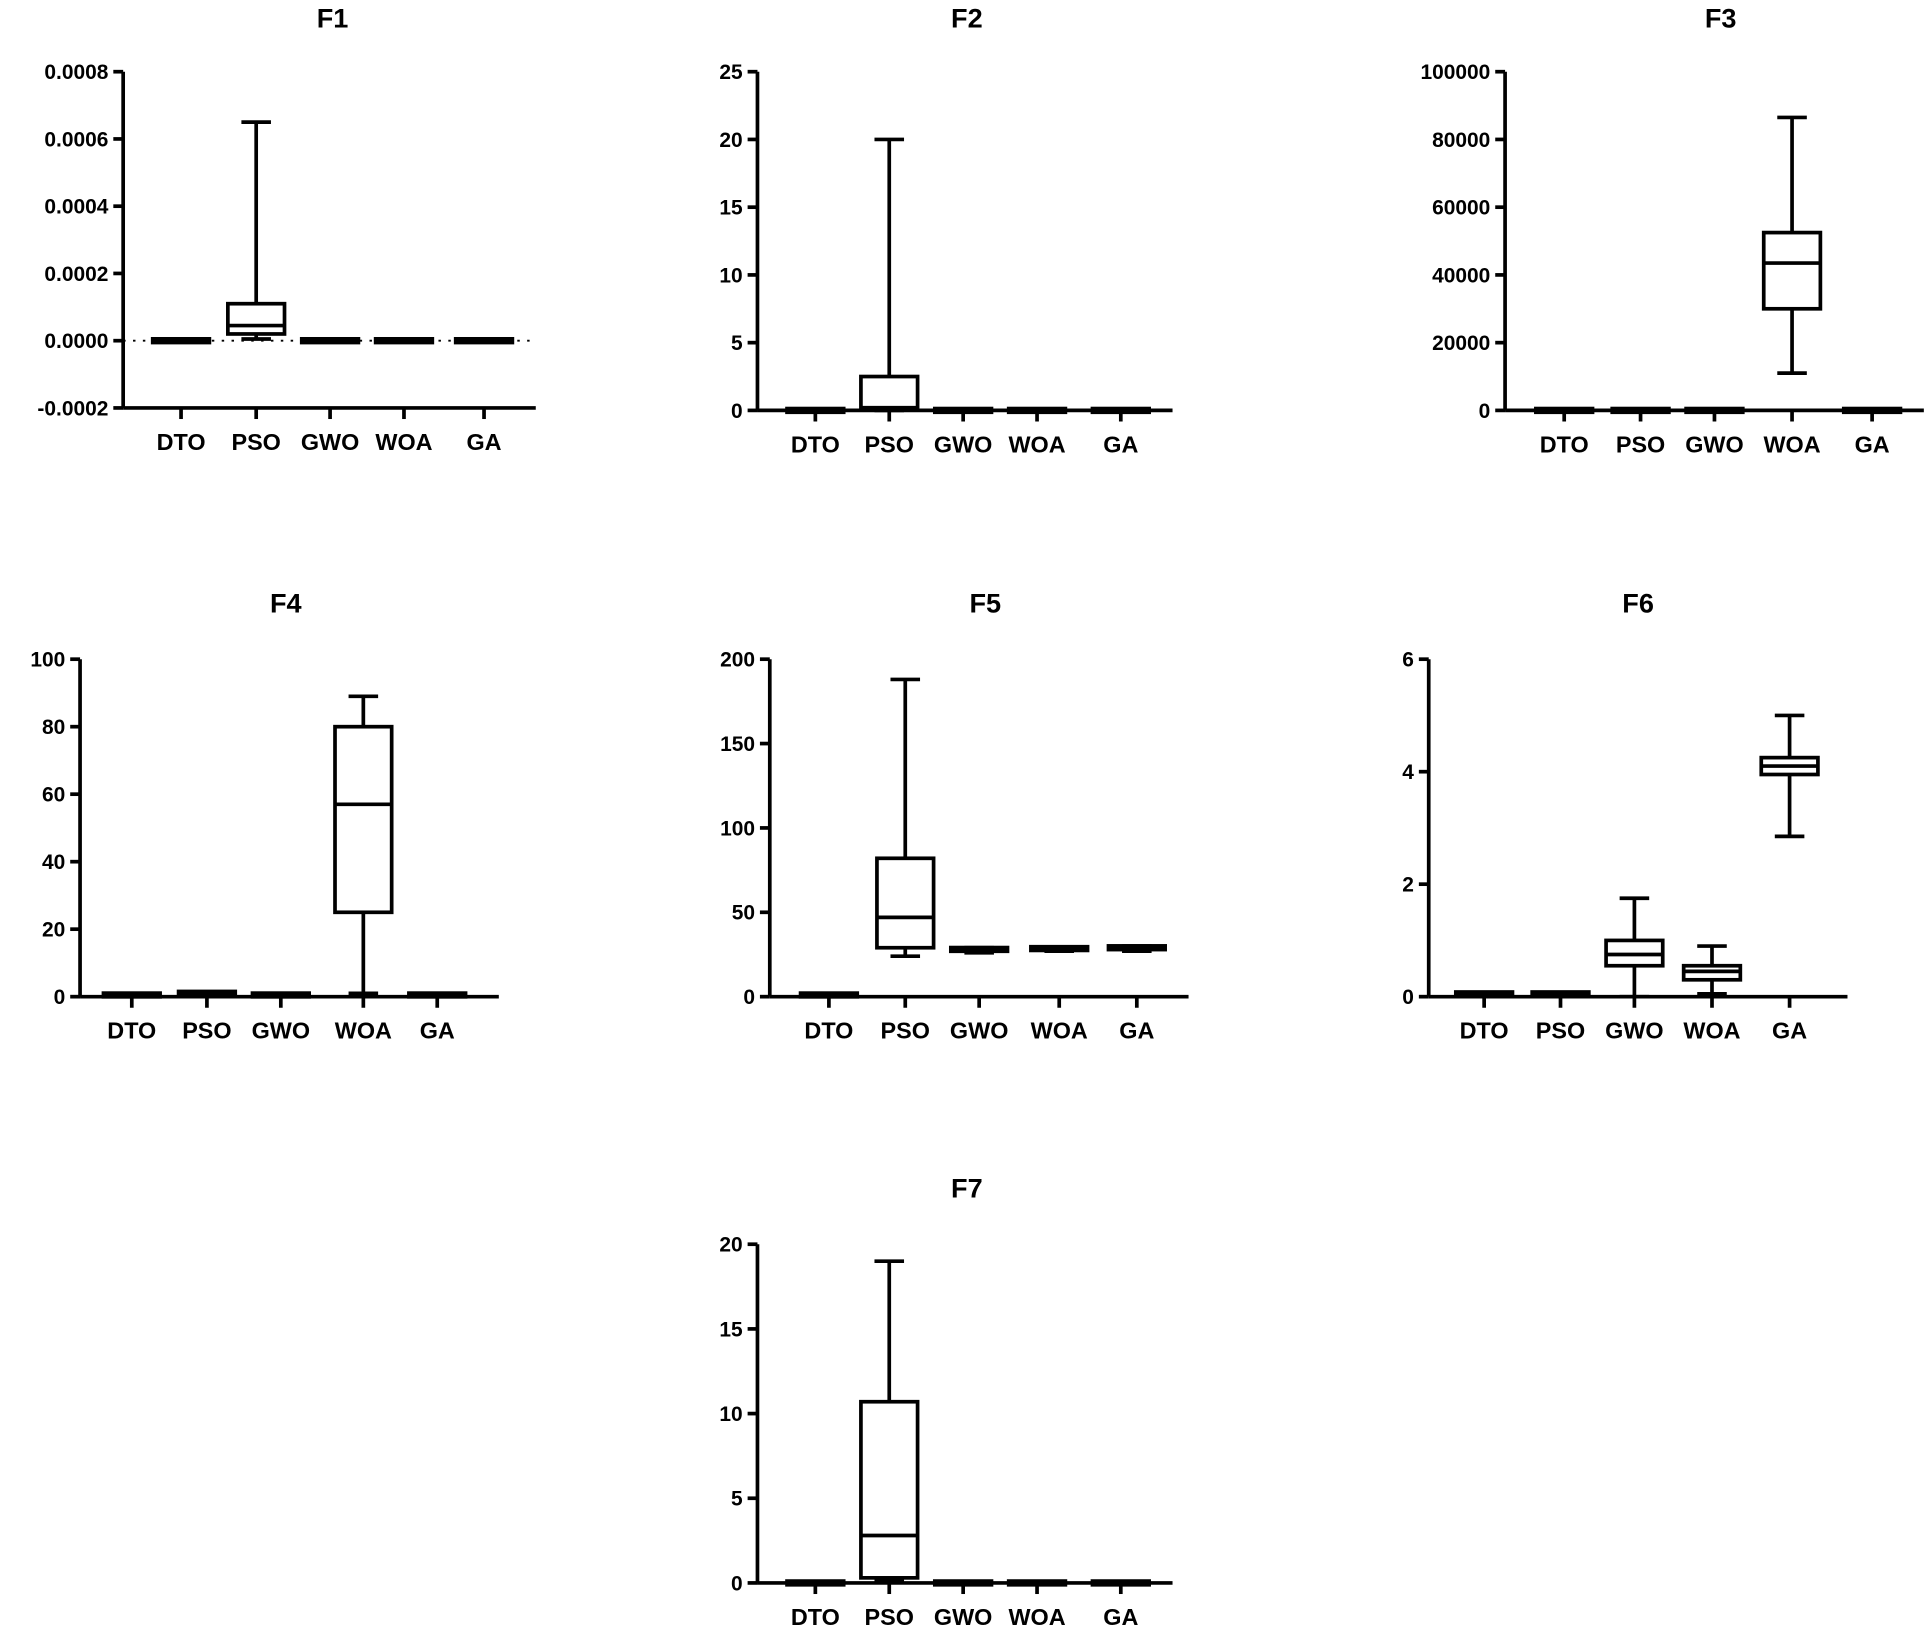 The image size is (1930, 1630). Describe the element at coordinates (72, 408) in the screenshot. I see `y-tick-label: -0.0002` at that location.